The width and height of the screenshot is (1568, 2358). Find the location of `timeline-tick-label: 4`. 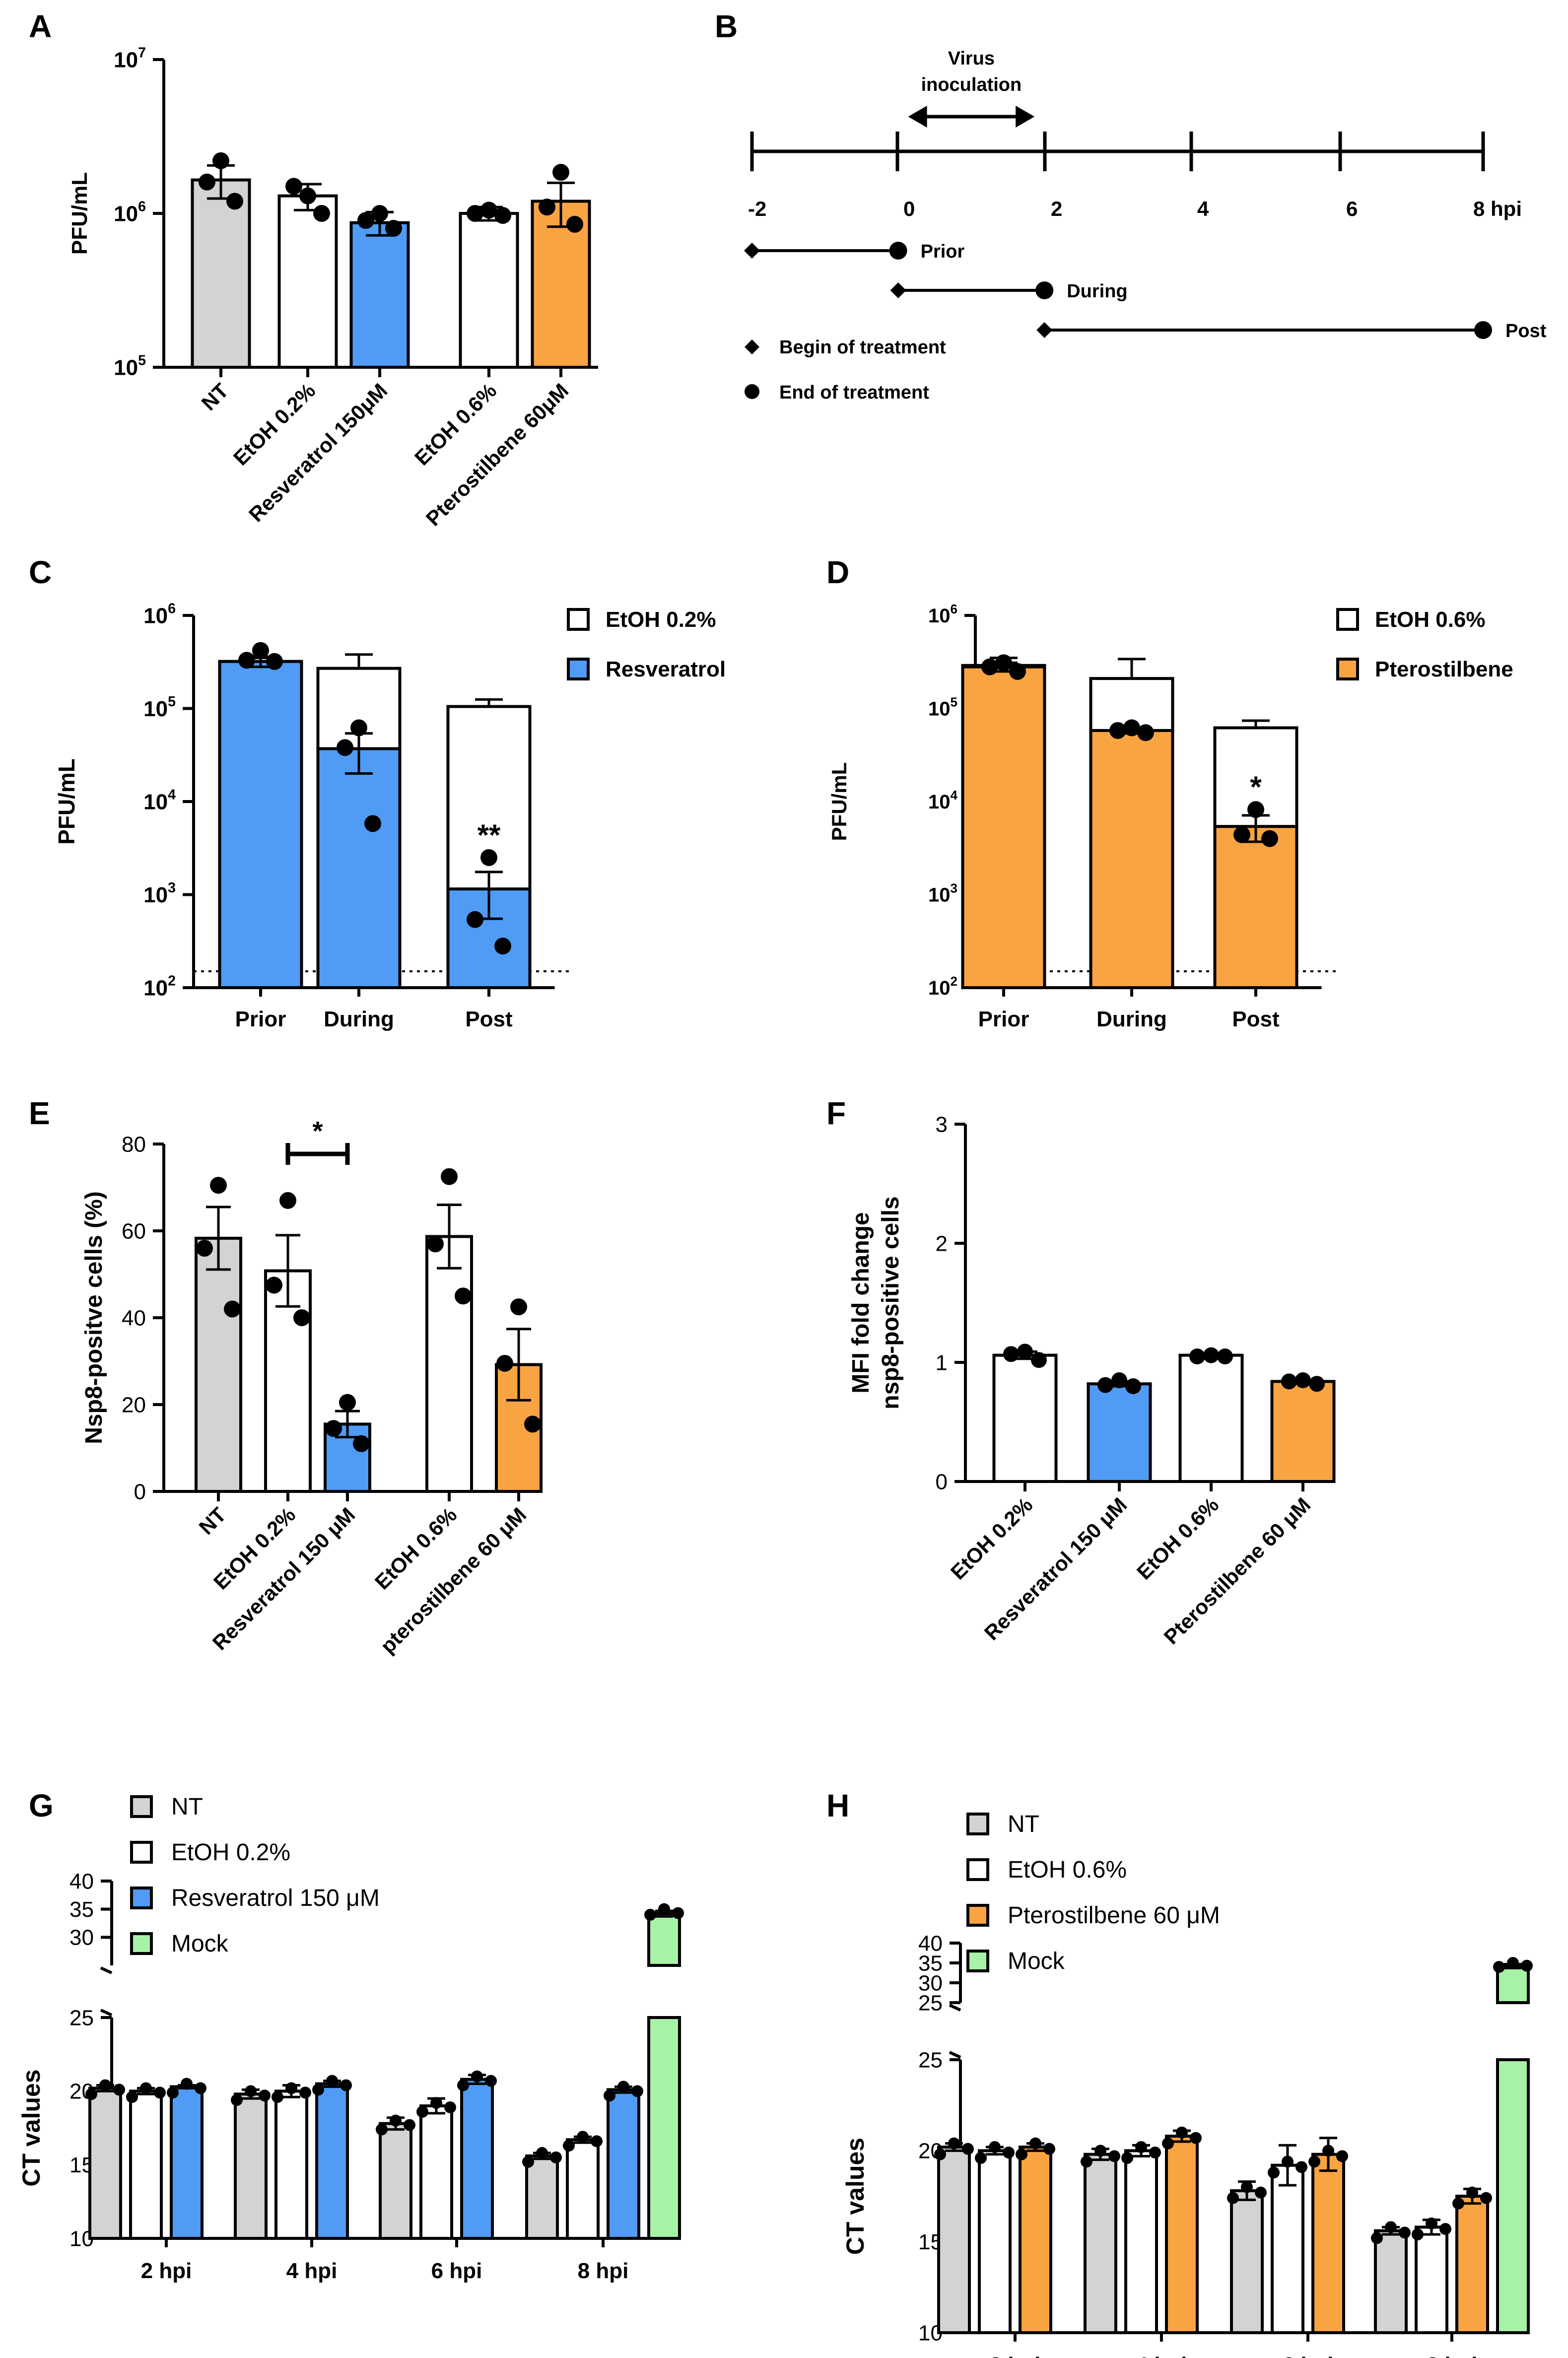

timeline-tick-label: 4 is located at coordinates (1203, 208).